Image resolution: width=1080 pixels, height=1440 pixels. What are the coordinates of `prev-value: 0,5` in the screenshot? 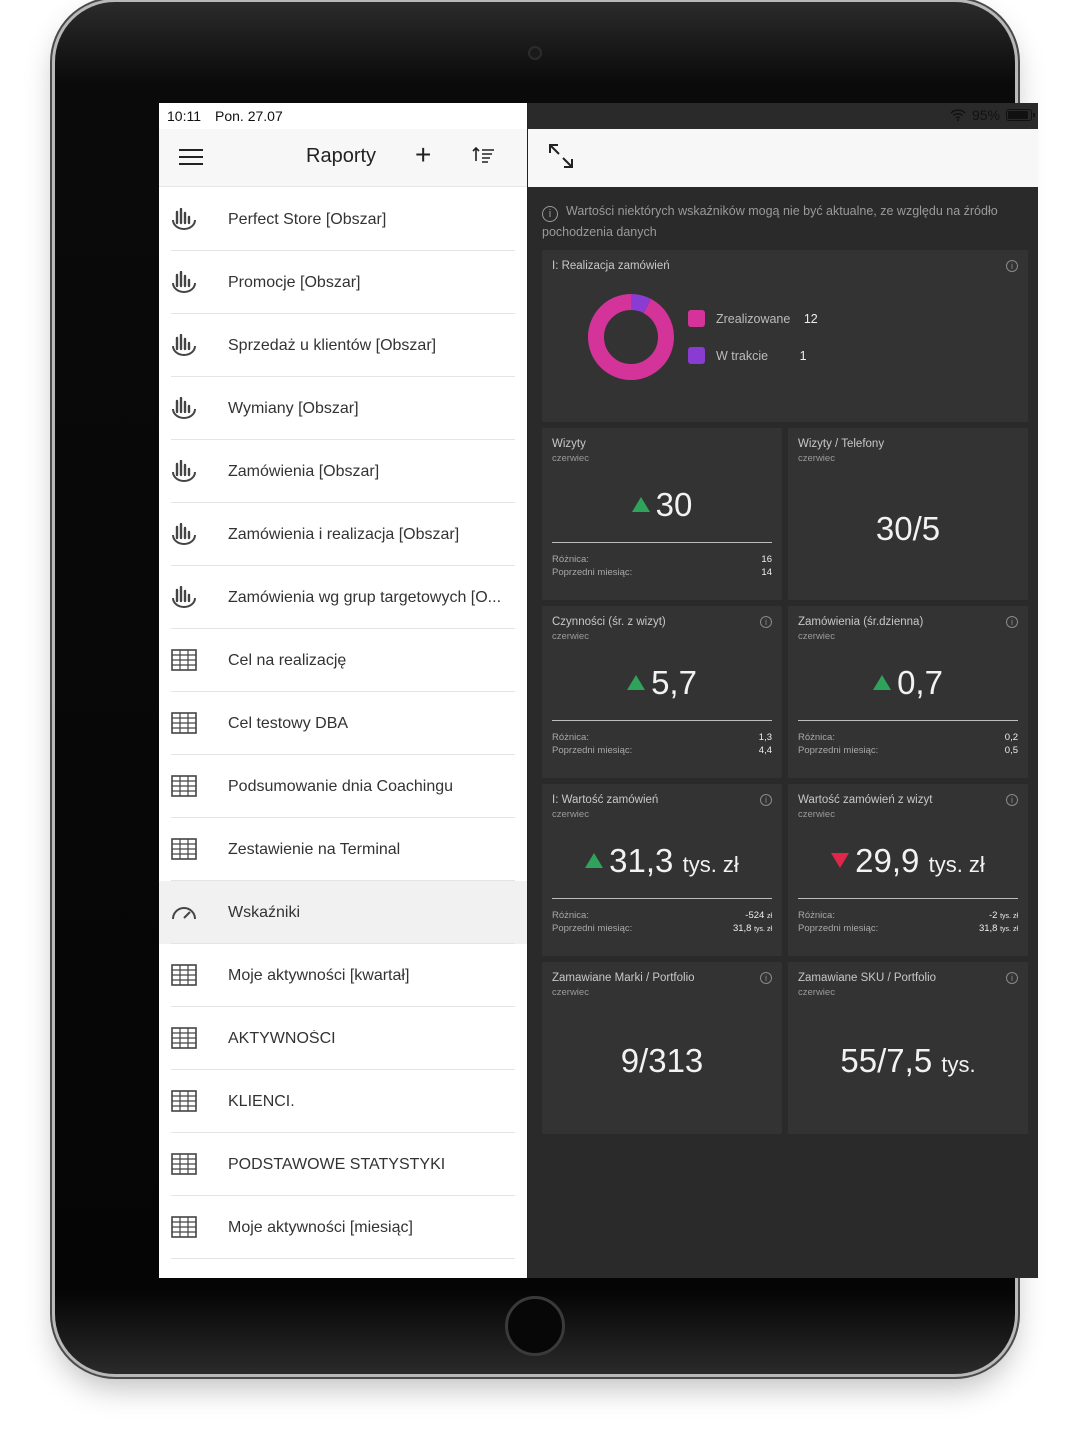 It's located at (1011, 750).